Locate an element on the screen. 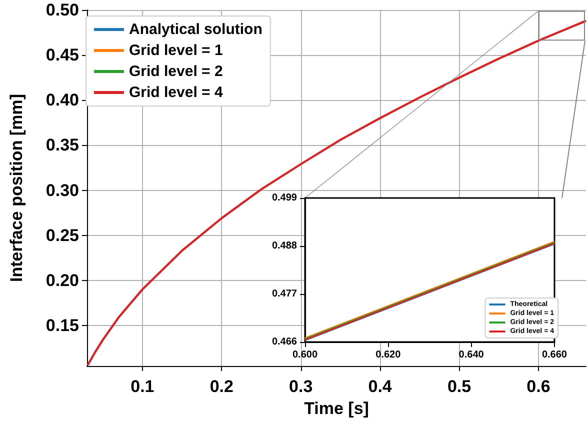 This screenshot has height=422, width=587. legend-label: Grid level = 4 is located at coordinates (176, 92).